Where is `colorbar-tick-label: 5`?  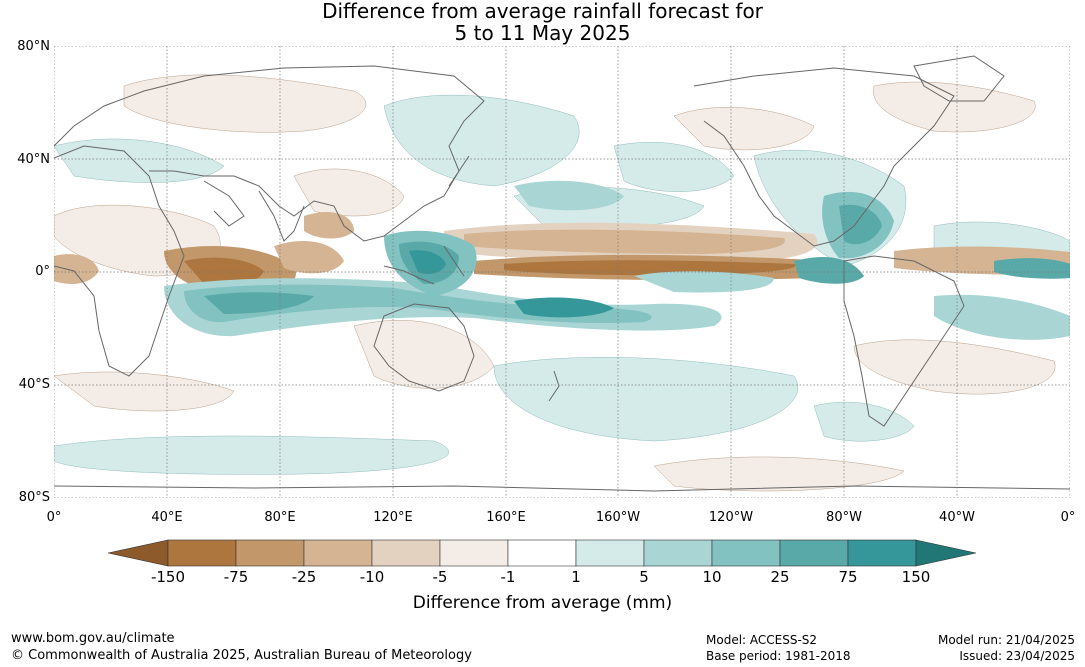
colorbar-tick-label: 5 is located at coordinates (644, 577).